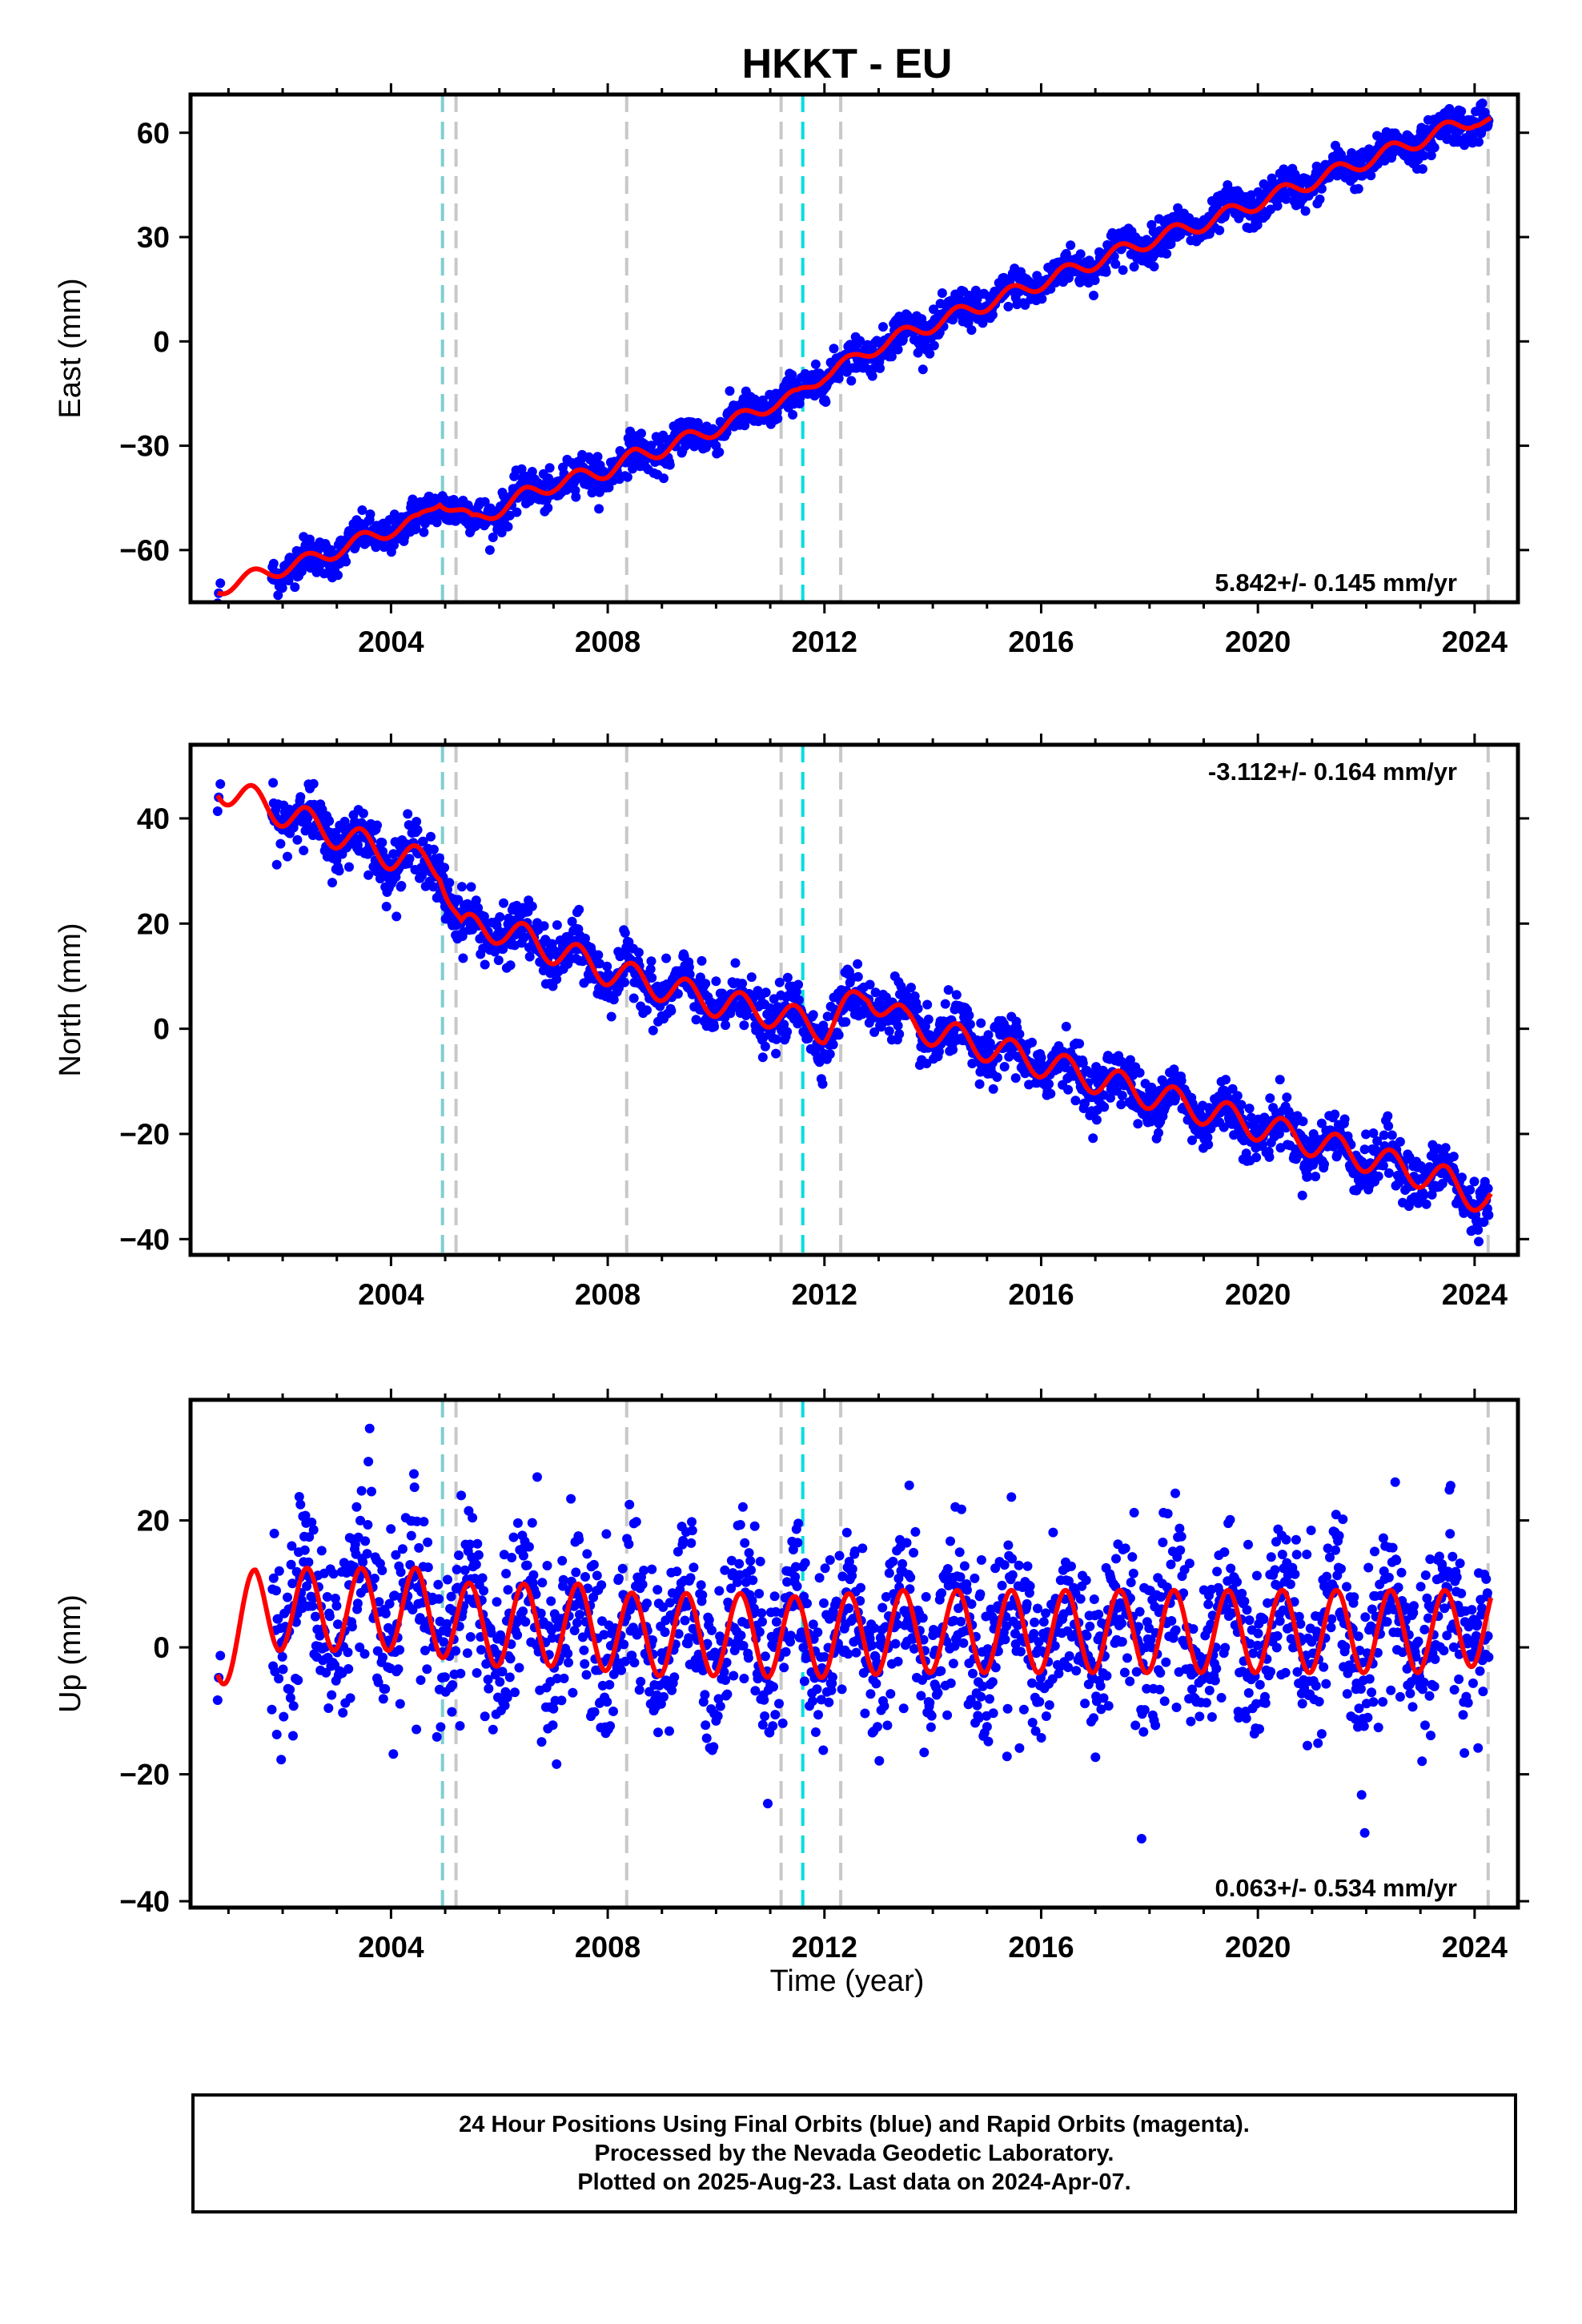  I want to click on y-tick-label: −20, so click(144, 1134).